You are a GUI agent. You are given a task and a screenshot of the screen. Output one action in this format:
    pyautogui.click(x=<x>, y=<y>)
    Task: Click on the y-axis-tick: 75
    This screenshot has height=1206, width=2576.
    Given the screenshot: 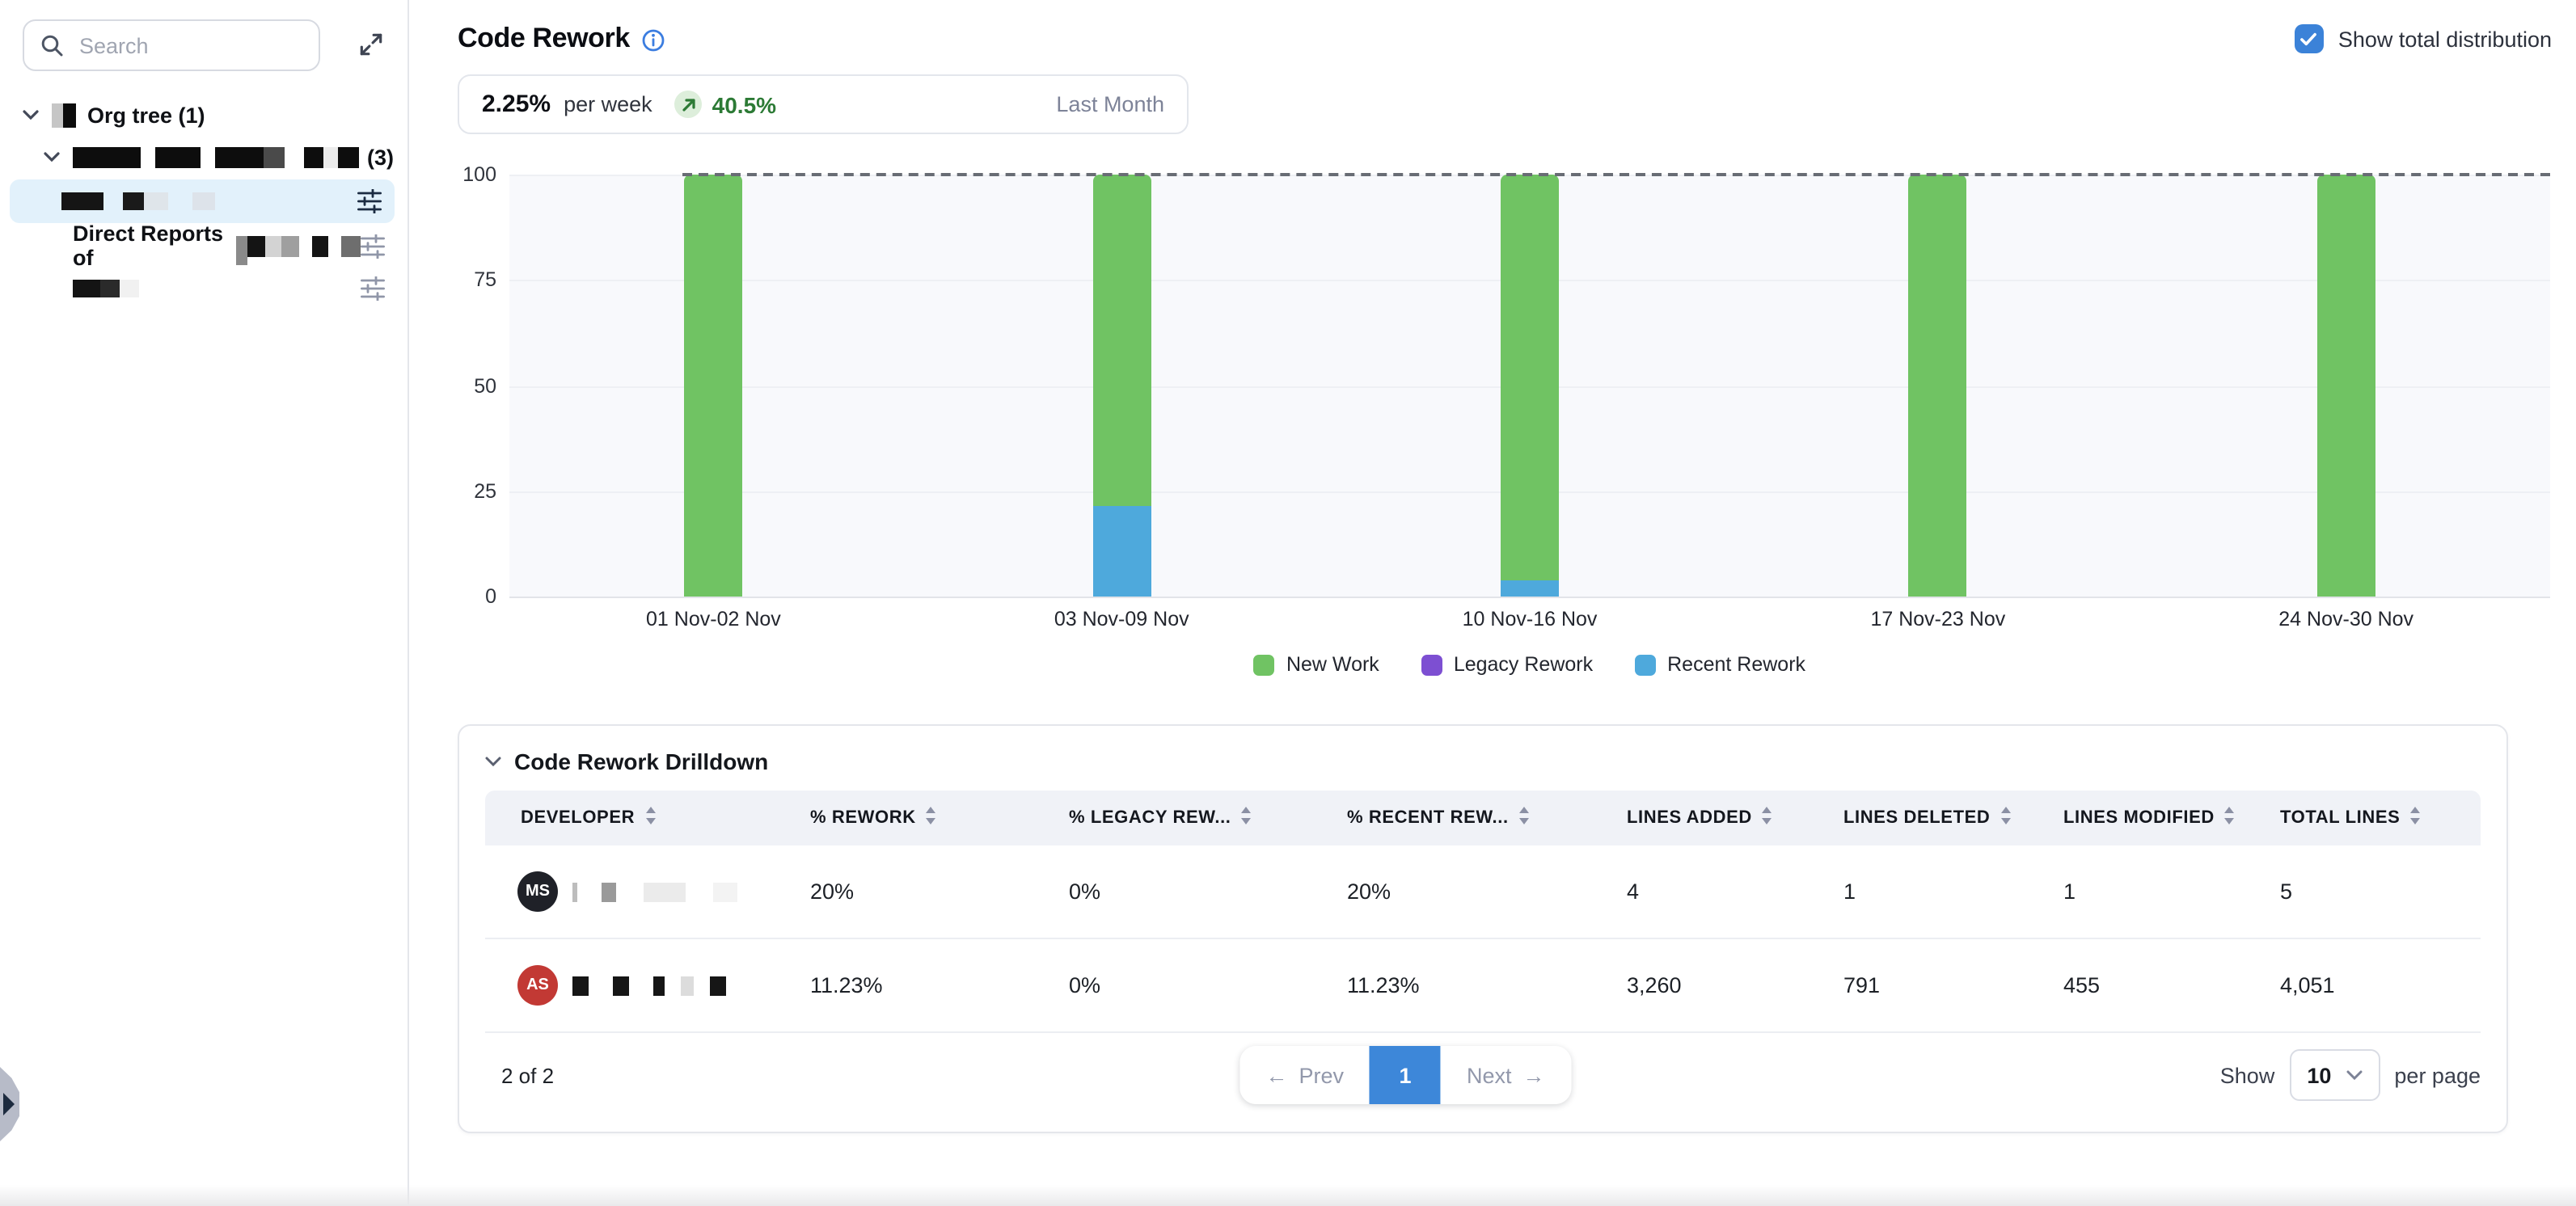 What is the action you would take?
    pyautogui.click(x=485, y=280)
    